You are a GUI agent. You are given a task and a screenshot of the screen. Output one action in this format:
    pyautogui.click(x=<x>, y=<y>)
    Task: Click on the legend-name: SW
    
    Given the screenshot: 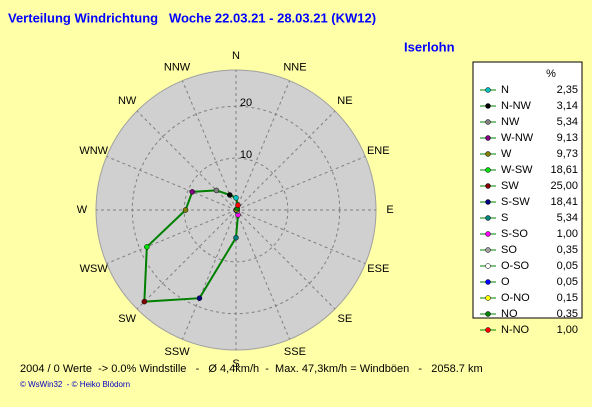 What is the action you would take?
    pyautogui.click(x=510, y=186)
    